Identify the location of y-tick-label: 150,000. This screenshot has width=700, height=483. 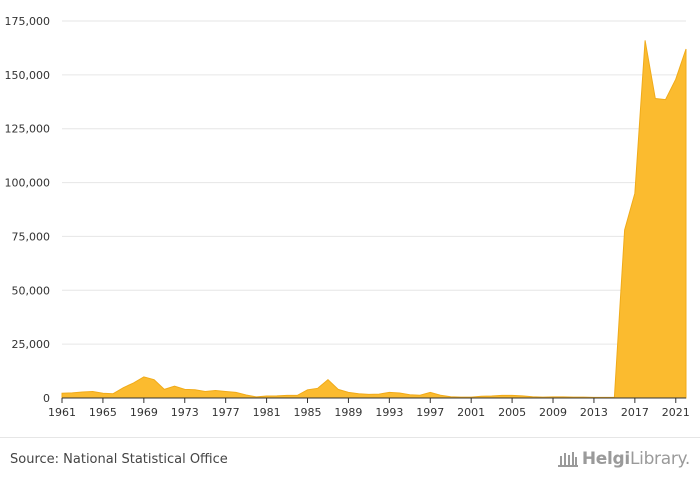
(28, 75).